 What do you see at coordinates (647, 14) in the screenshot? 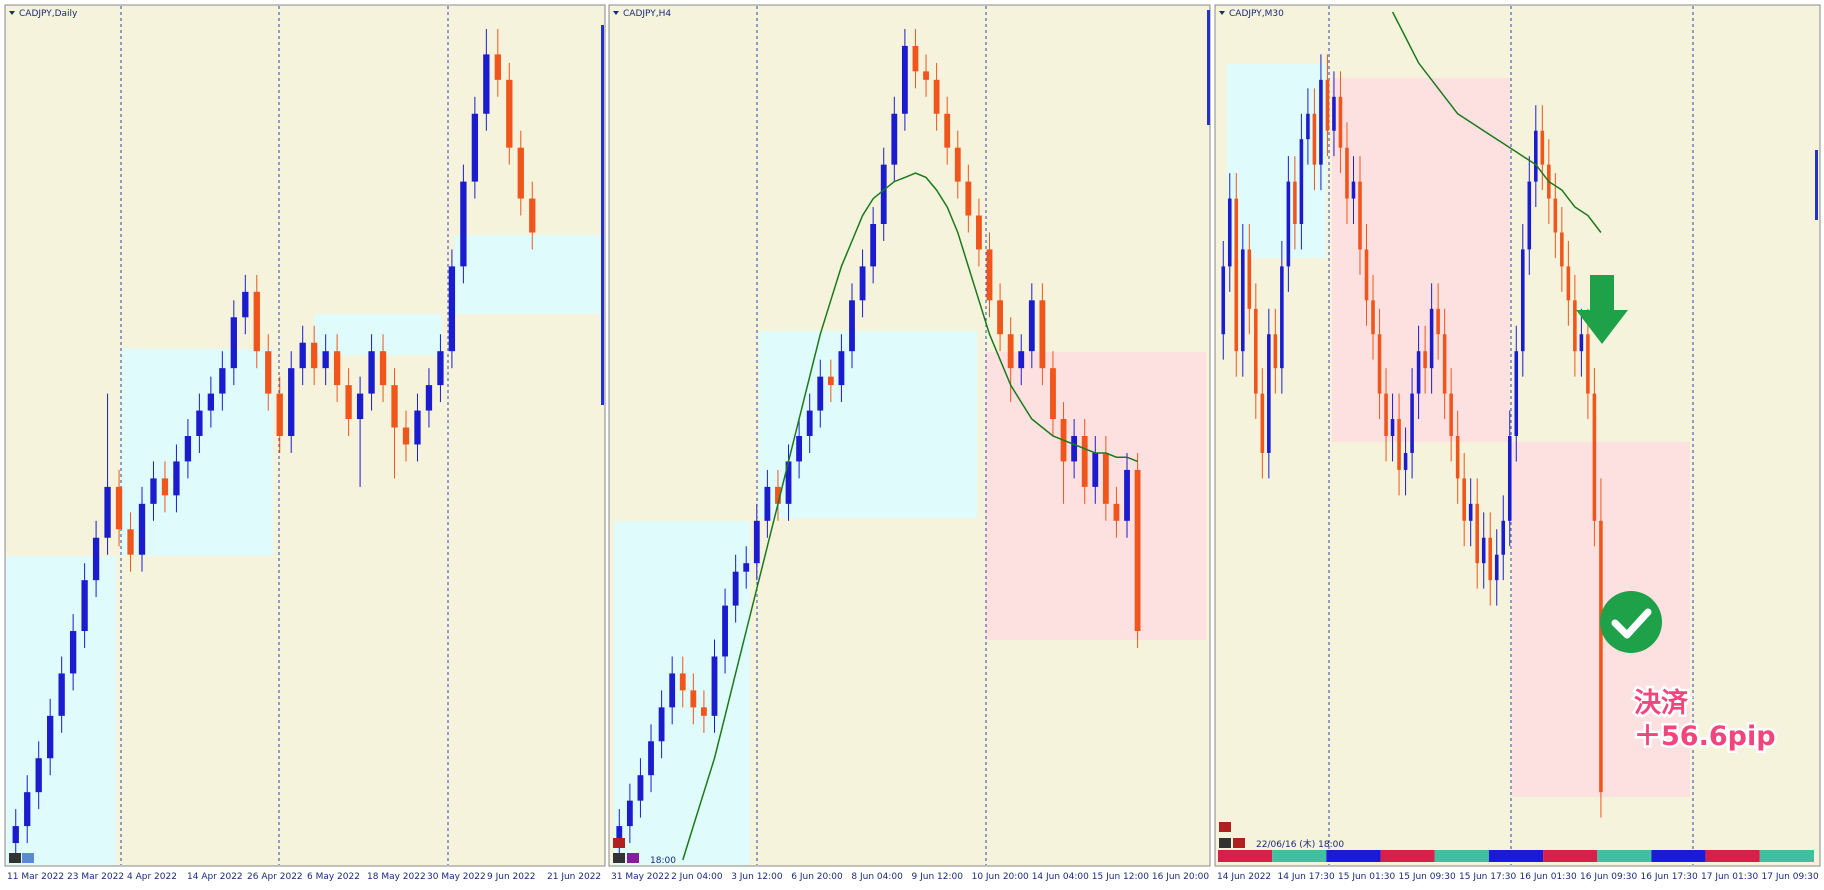
I see `panel-title: CADJPY,H4` at bounding box center [647, 14].